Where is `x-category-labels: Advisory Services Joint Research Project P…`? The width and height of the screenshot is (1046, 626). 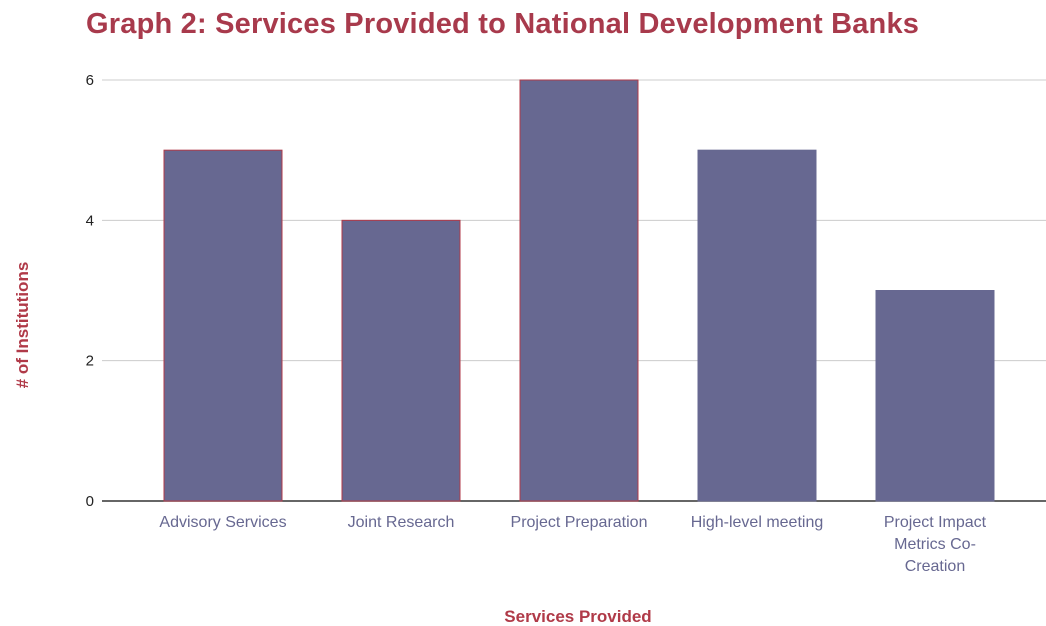 x-category-labels: Advisory Services Joint Research Project P… is located at coordinates (572, 544).